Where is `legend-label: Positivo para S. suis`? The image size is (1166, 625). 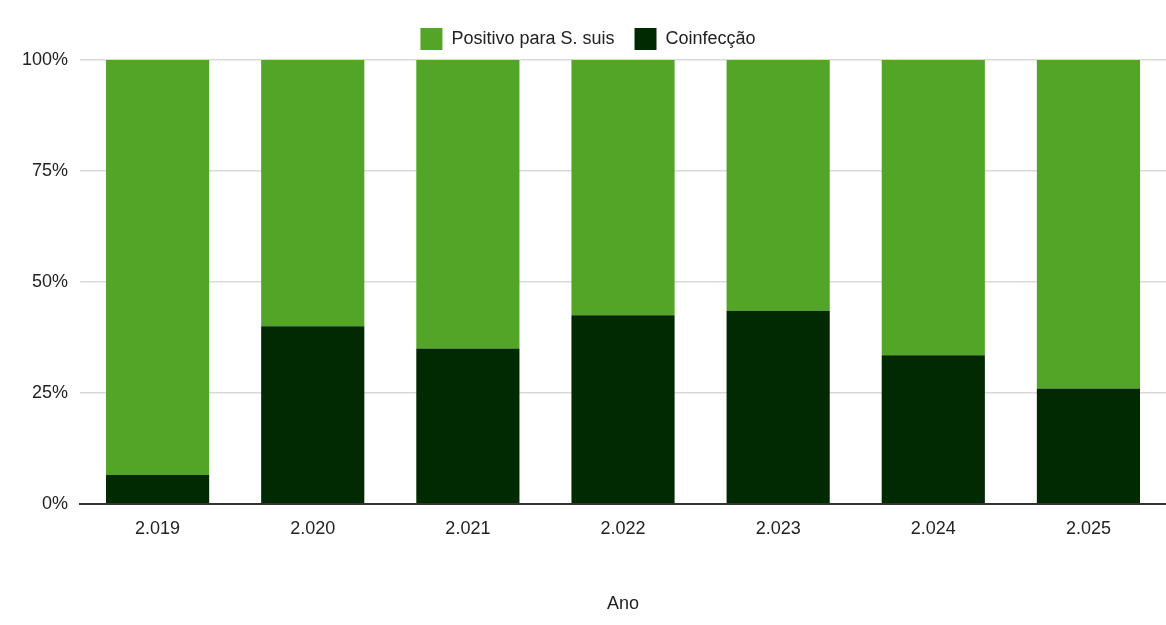 legend-label: Positivo para S. suis is located at coordinates (533, 37).